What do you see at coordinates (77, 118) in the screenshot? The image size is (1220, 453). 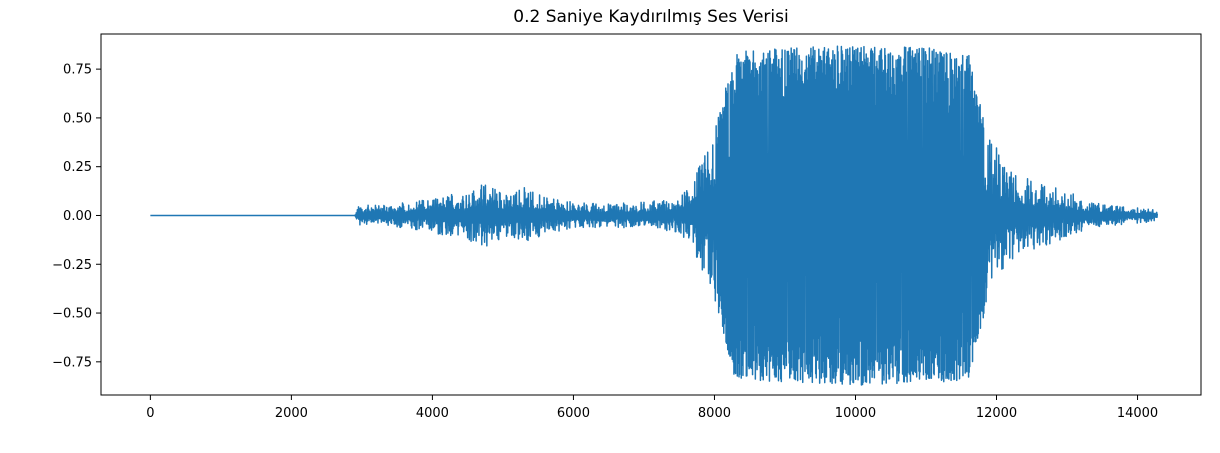 I see `y-tick-label: 0.50` at bounding box center [77, 118].